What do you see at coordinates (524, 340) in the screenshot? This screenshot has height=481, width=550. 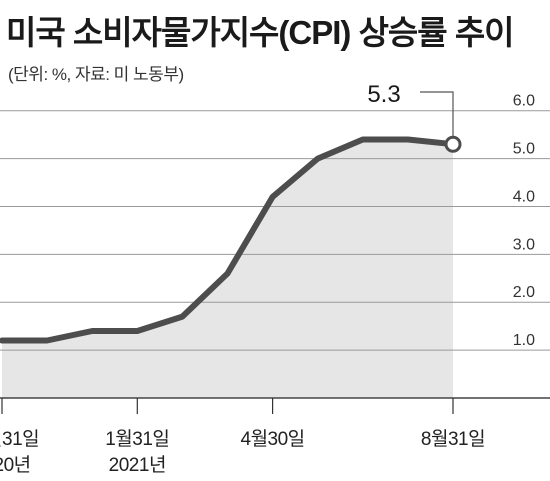 I see `y-tick-label: 1.0` at bounding box center [524, 340].